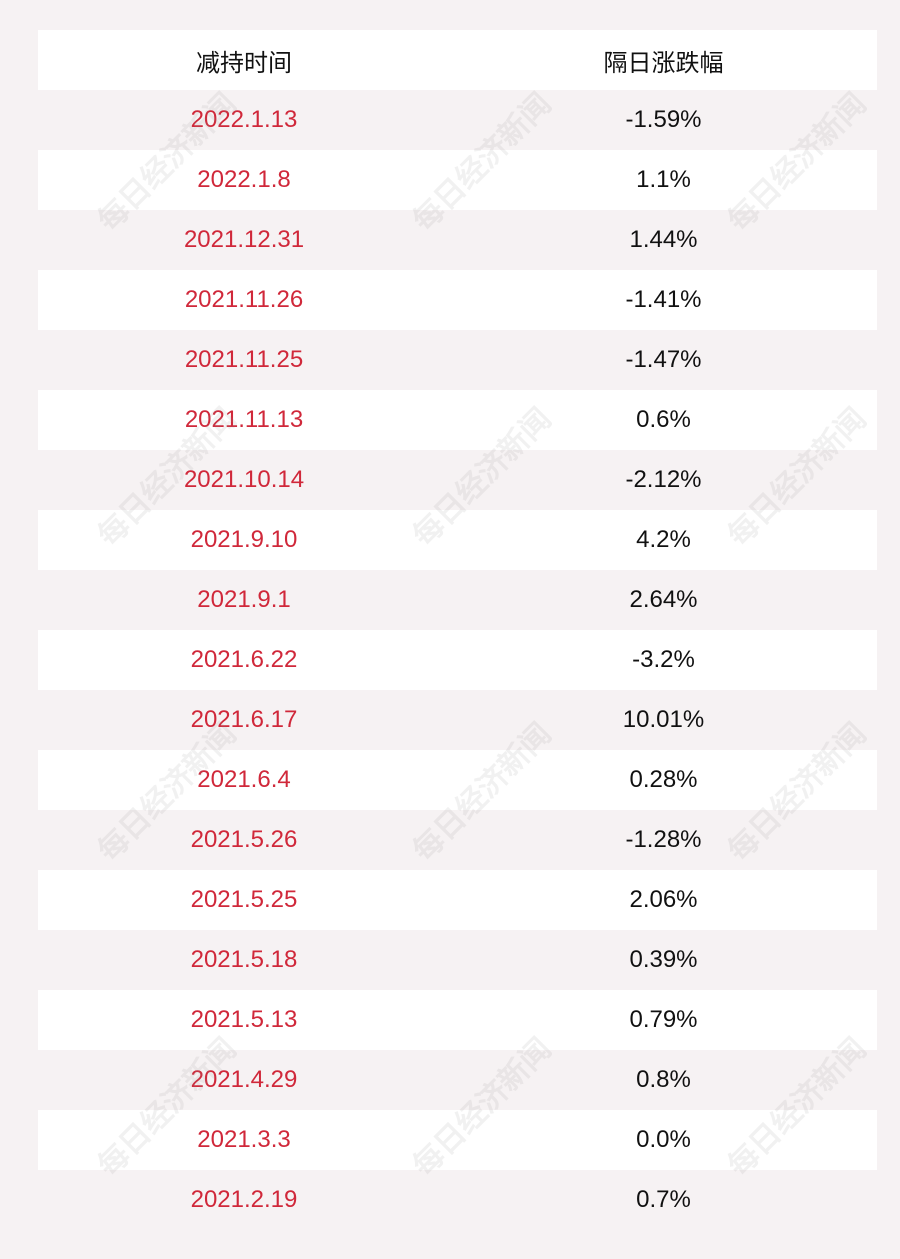  Describe the element at coordinates (244, 239) in the screenshot. I see `date-cell: 2021.12.31` at that location.